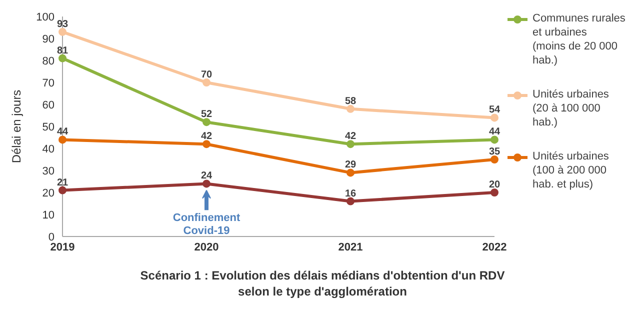 The width and height of the screenshot is (644, 331). Describe the element at coordinates (494, 185) in the screenshot. I see `data-label: 20` at that location.